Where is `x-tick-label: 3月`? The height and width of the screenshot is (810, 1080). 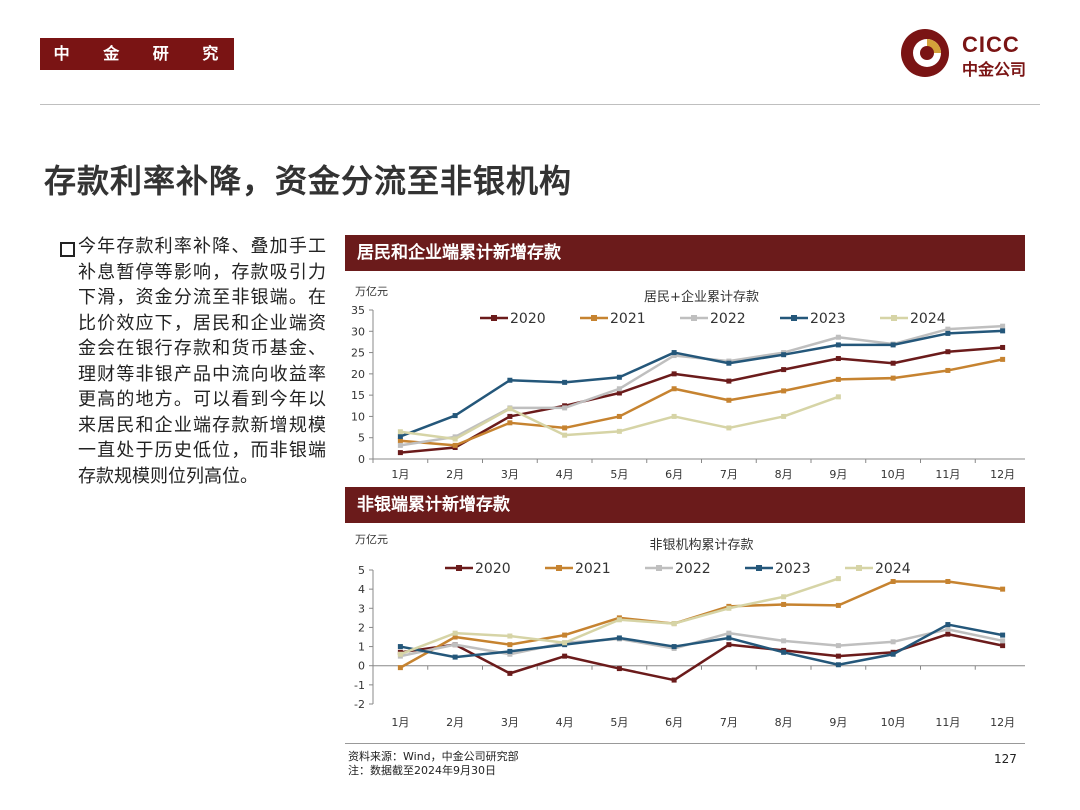
x-tick-label: 3月 is located at coordinates (510, 474).